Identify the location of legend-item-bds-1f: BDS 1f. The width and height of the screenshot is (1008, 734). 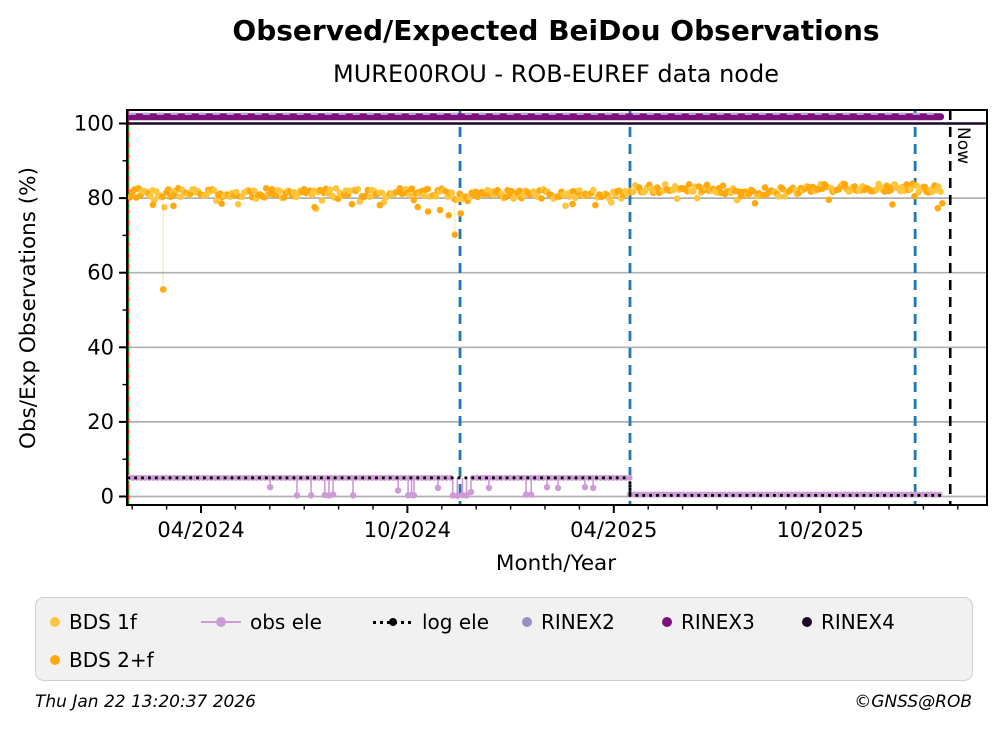
(93, 622).